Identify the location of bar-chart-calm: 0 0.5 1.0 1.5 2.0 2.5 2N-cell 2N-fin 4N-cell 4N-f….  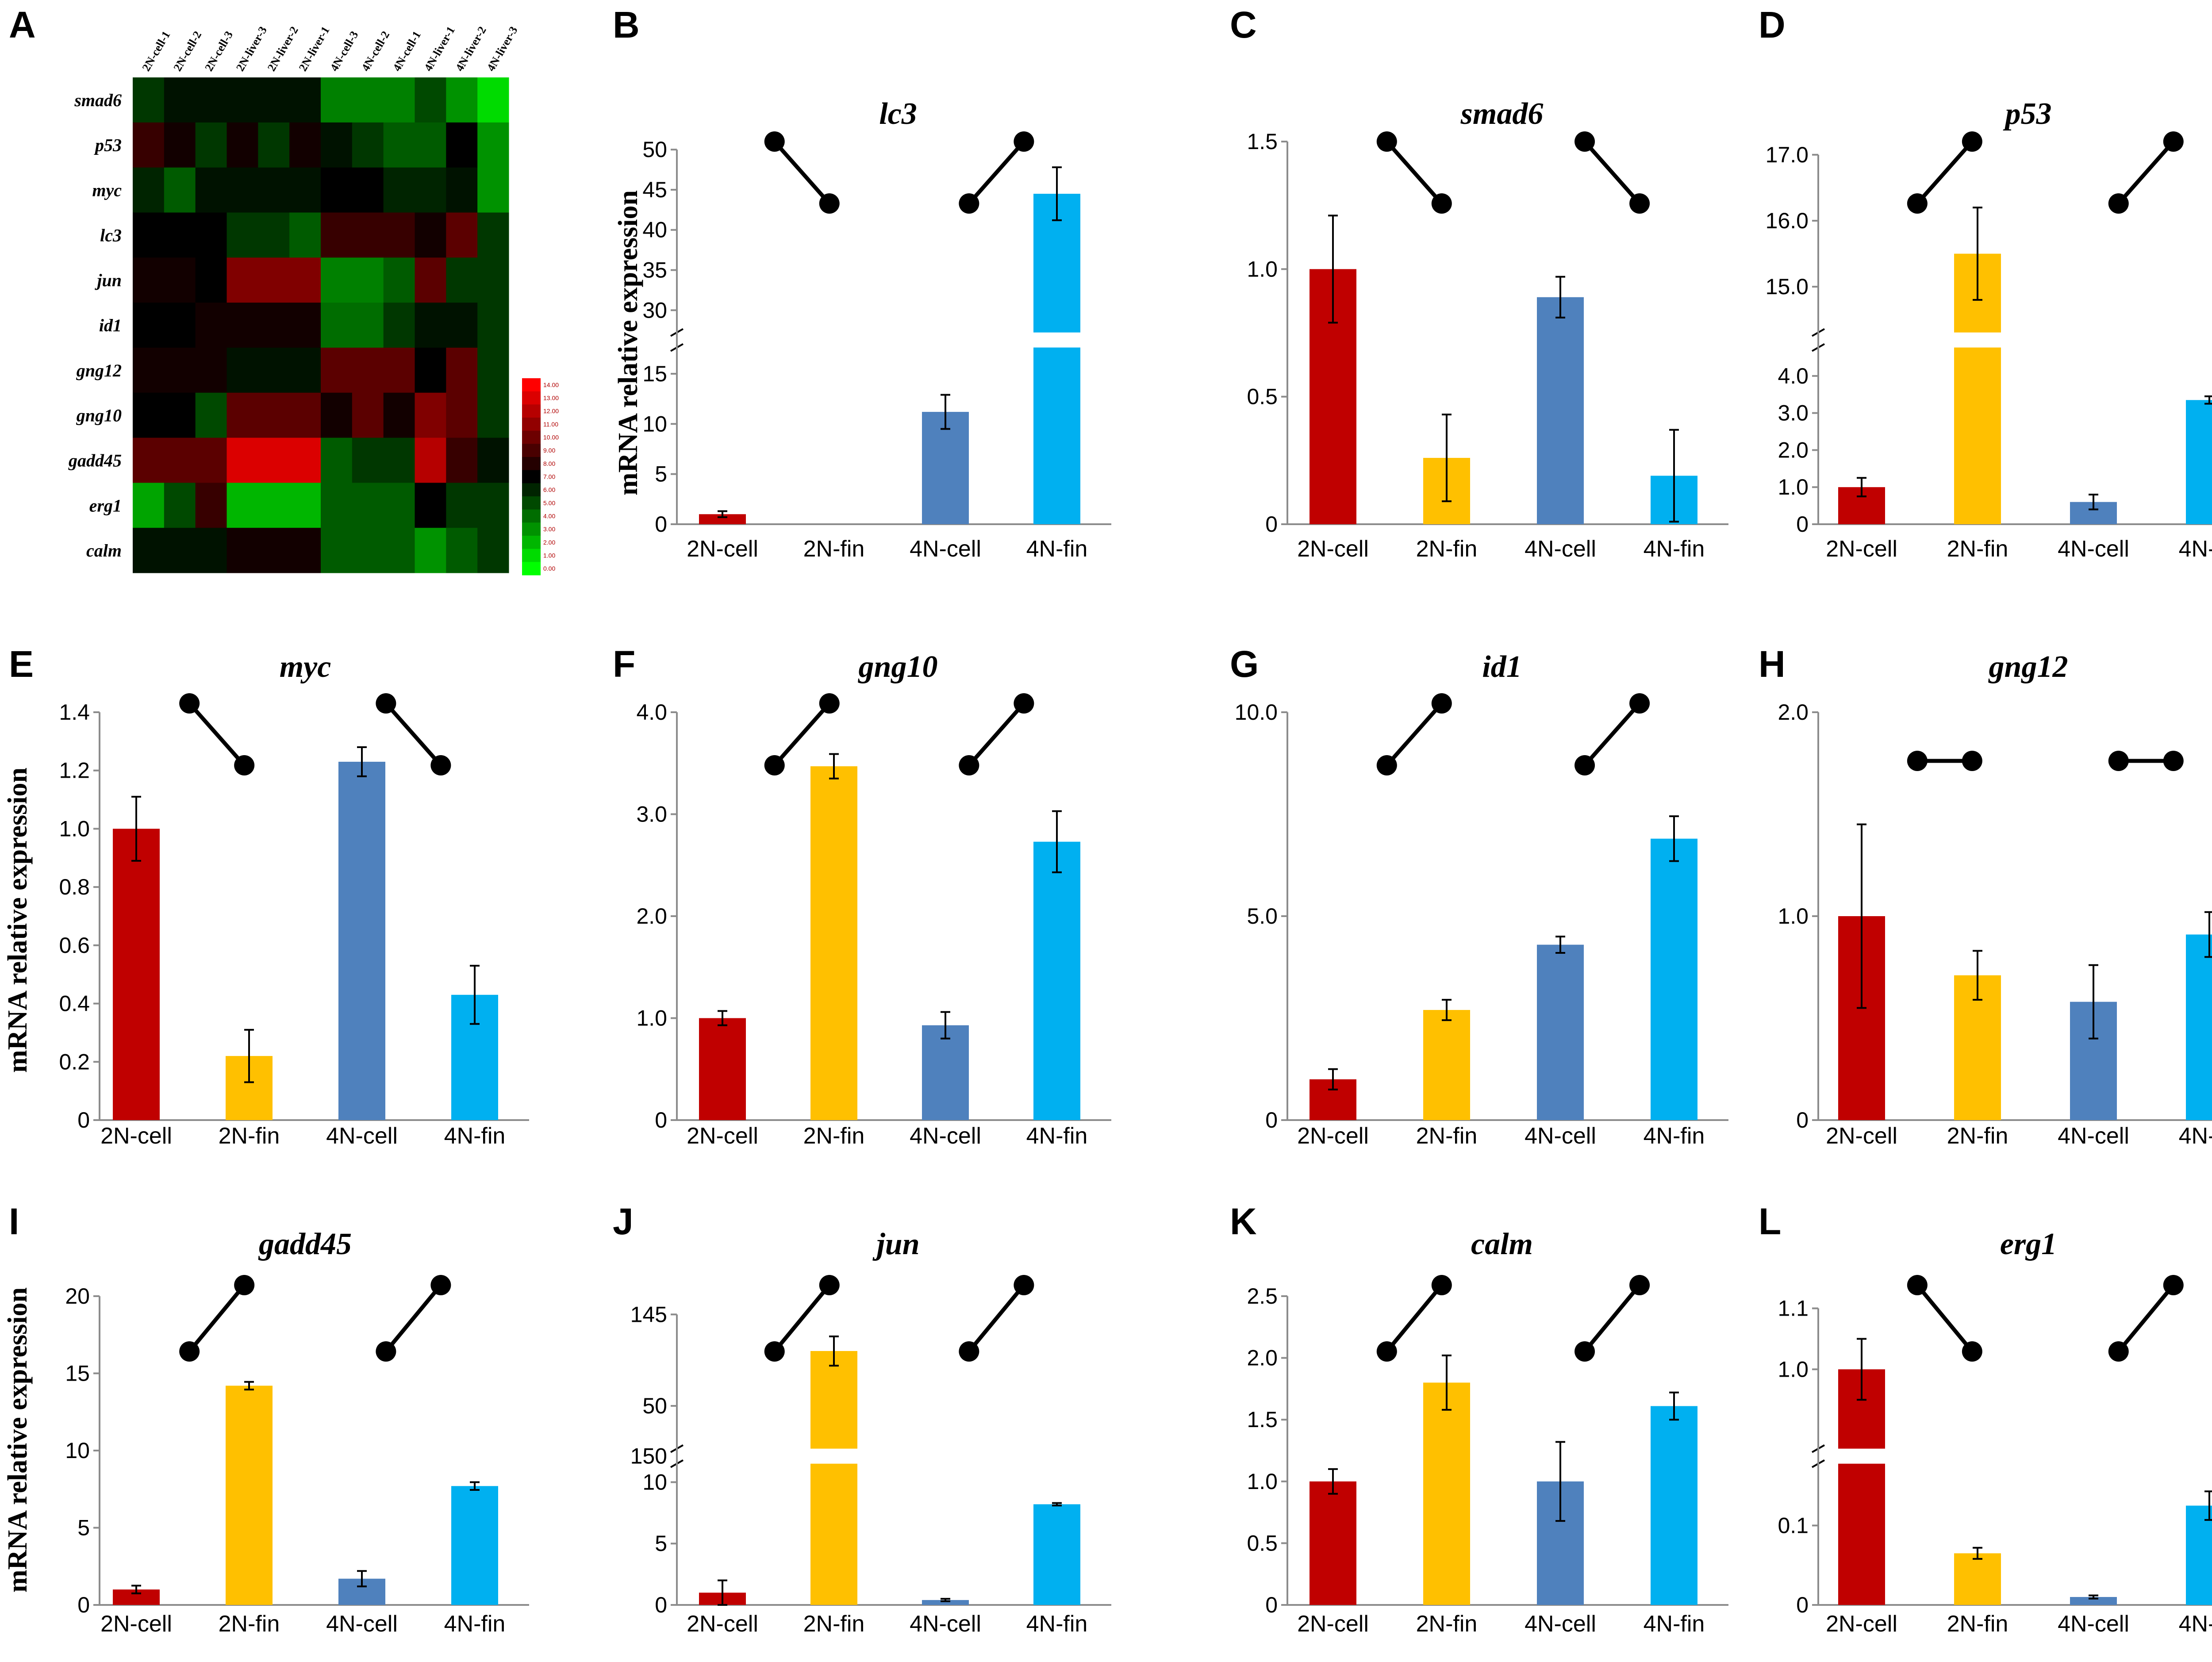
(1488, 1432).